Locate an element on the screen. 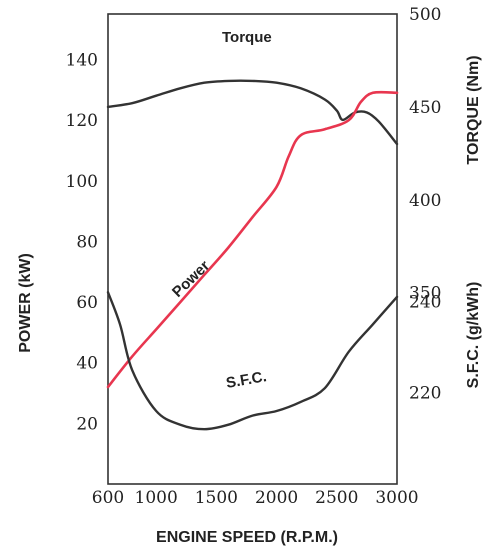 This screenshot has width=492, height=555. x-tick-label: 2500 is located at coordinates (336, 498).